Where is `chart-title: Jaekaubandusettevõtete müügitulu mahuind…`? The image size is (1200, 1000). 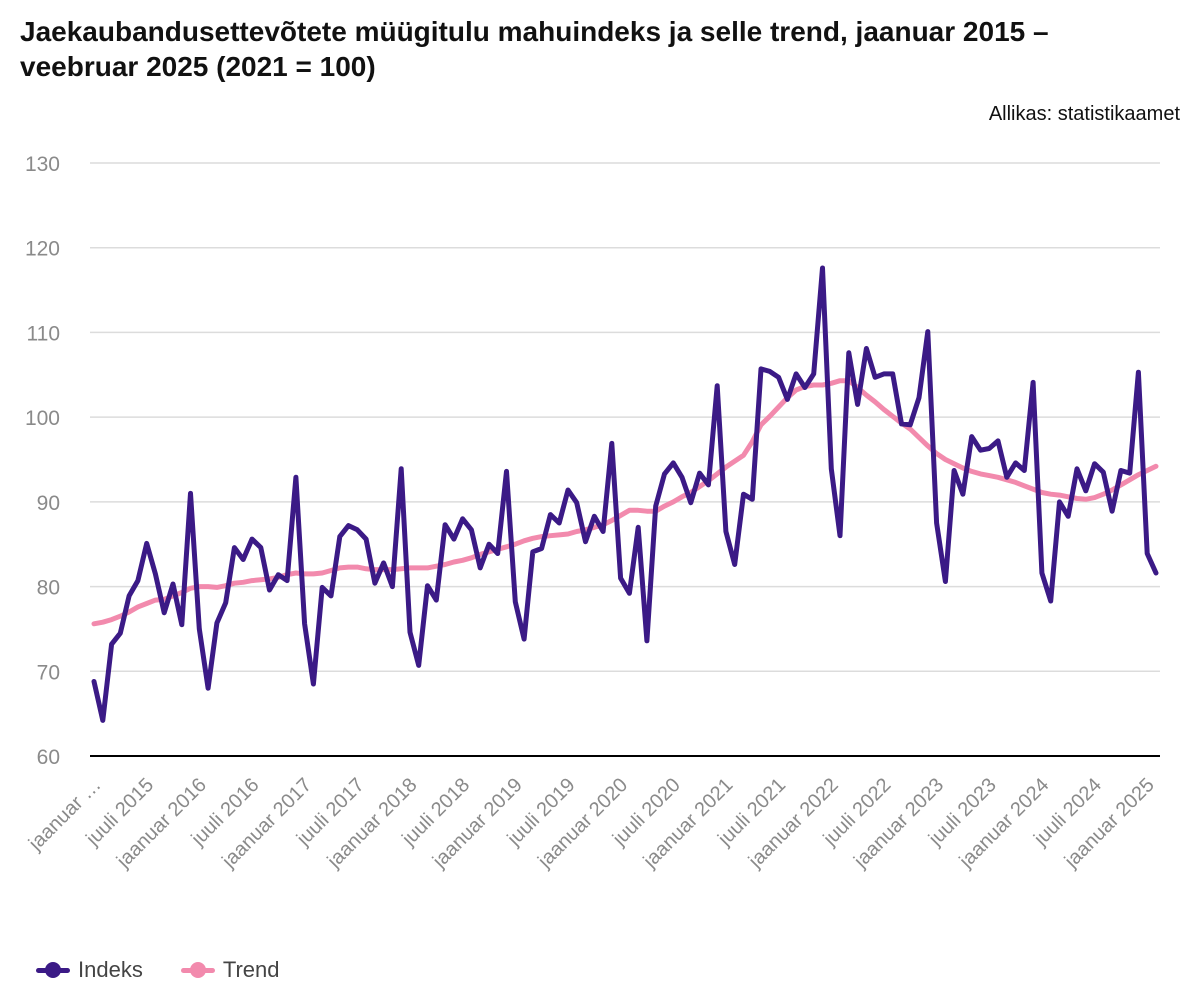 chart-title: Jaekaubandusettevõtete müügitulu mahuind… is located at coordinates (534, 49).